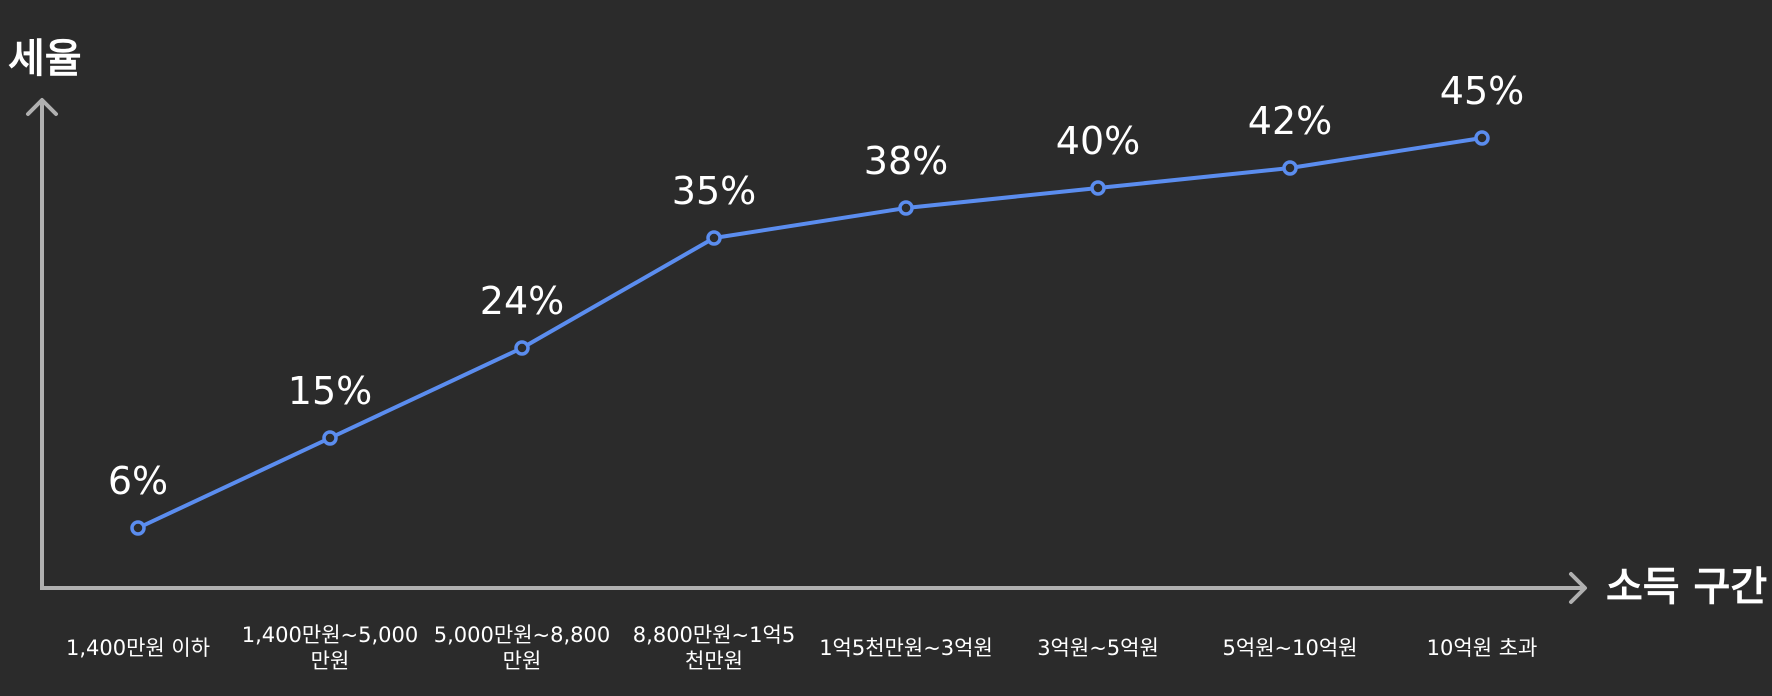 Image resolution: width=1772 pixels, height=696 pixels. I want to click on x-tick-label: 8,800만원~1억5 천만원, so click(714, 648).